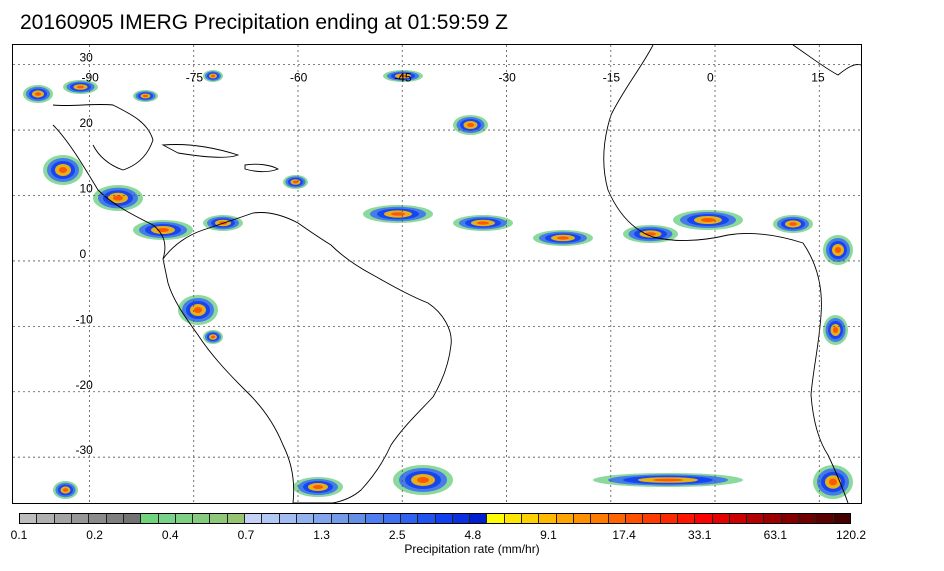 The image size is (944, 571). Describe the element at coordinates (200, 151) in the screenshot. I see `coastline-cuba` at that location.